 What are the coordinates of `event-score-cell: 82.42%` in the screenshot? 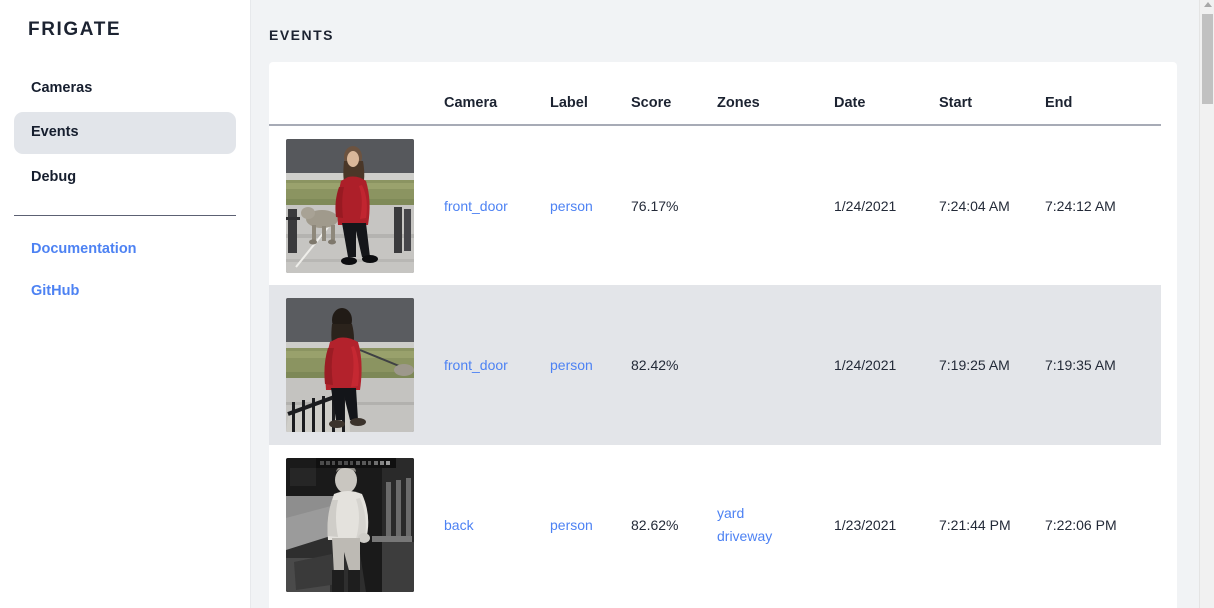 It's located at (674, 365).